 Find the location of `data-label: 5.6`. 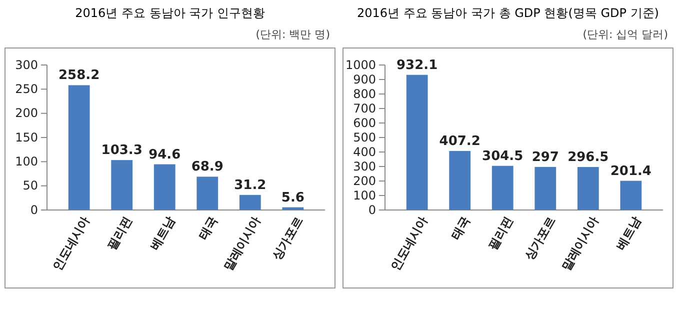

data-label: 5.6 is located at coordinates (292, 198).